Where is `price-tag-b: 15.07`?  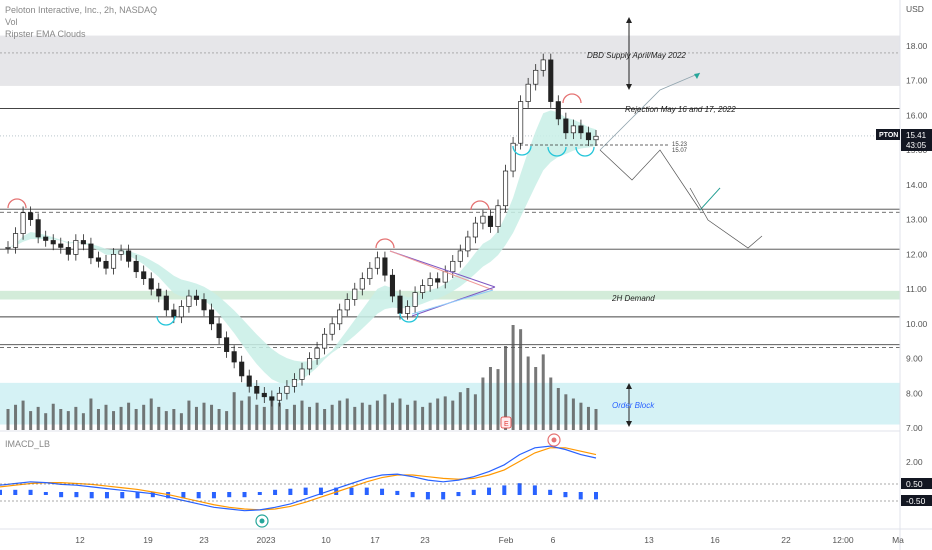 price-tag-b: 15.07 is located at coordinates (680, 151).